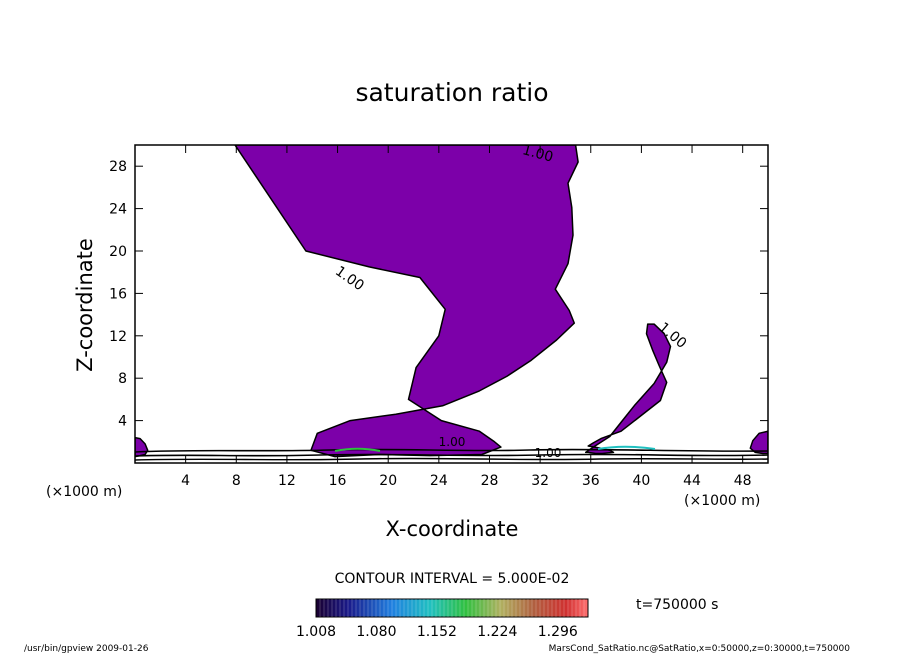  What do you see at coordinates (558, 632) in the screenshot?
I see `colorbar-tick-label: 1.296` at bounding box center [558, 632].